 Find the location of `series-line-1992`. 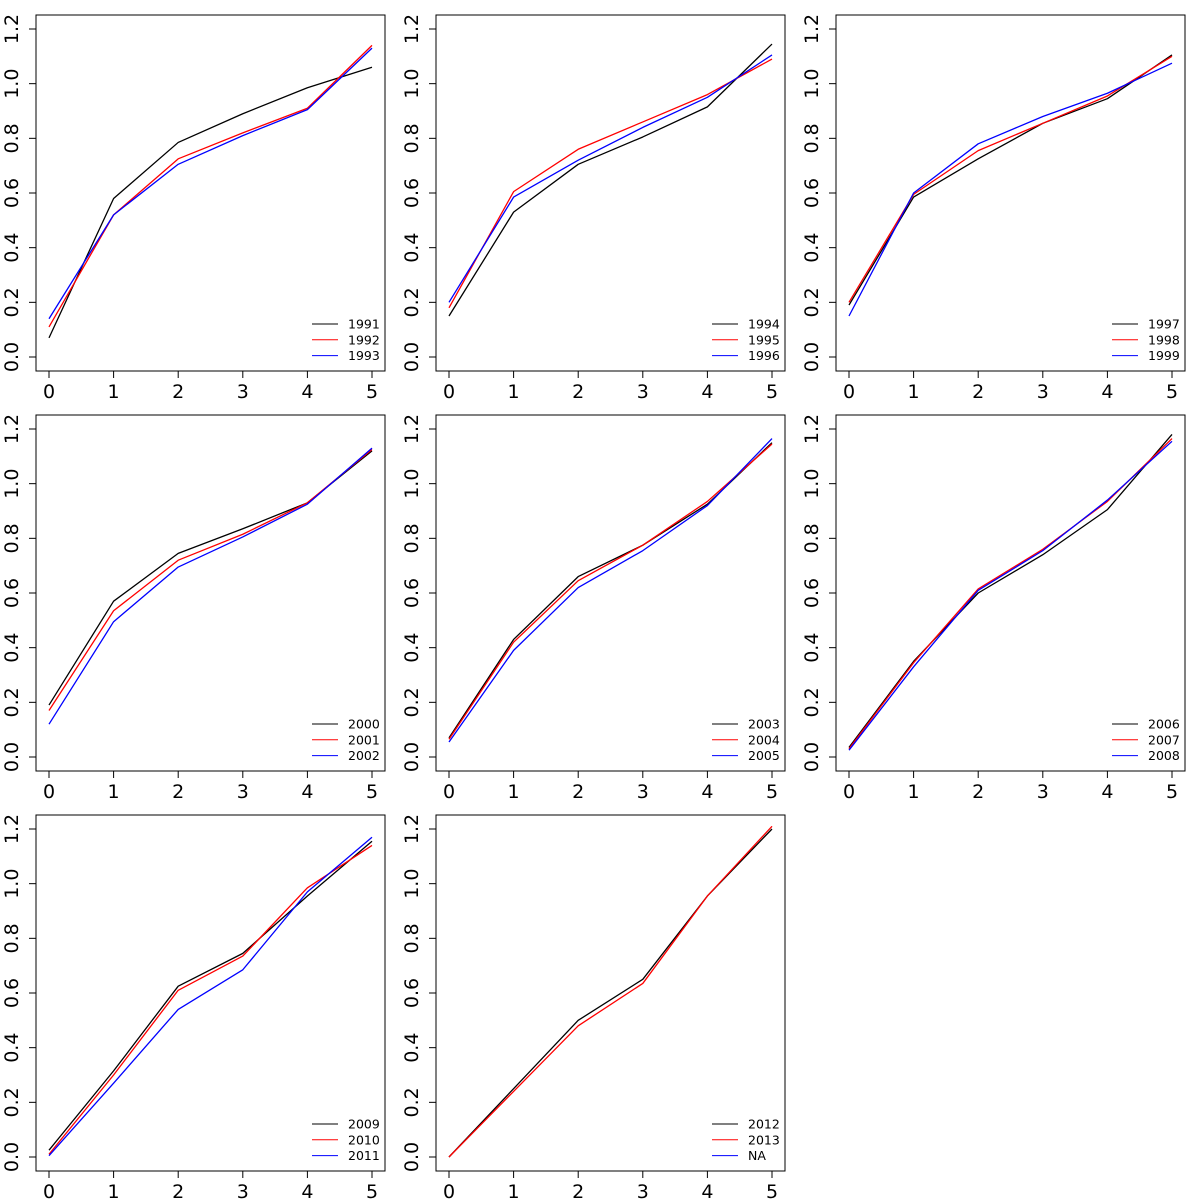

series-line-1992 is located at coordinates (210, 186).